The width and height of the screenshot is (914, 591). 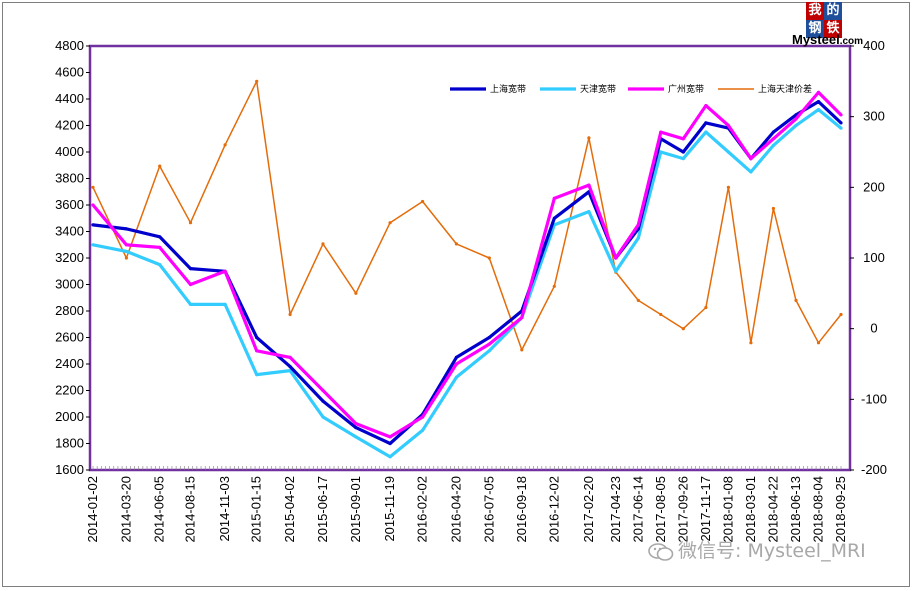 I want to click on x-tick-label: 2017-09-26, so click(x=682, y=509).